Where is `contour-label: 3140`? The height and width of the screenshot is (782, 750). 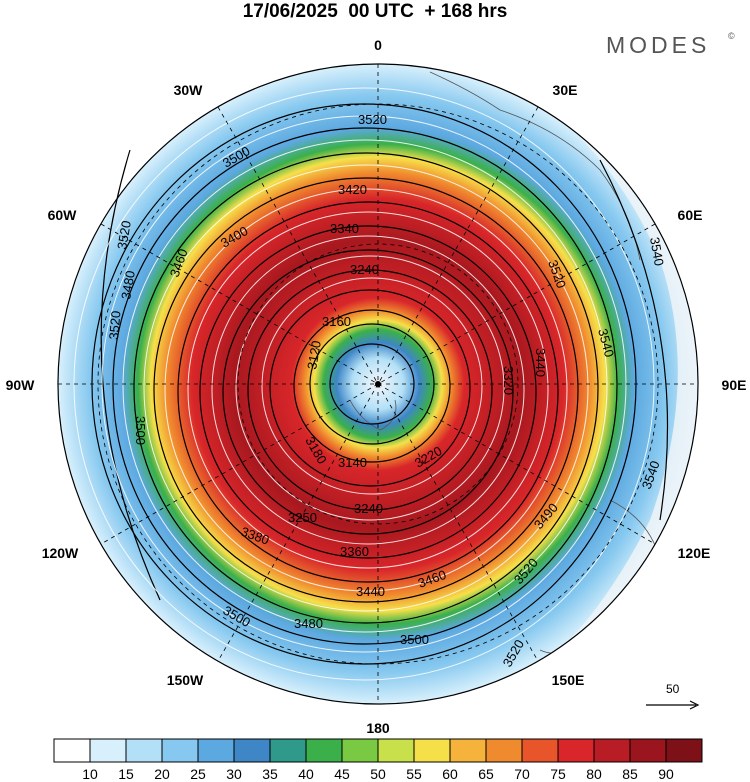 contour-label: 3140 is located at coordinates (352, 462).